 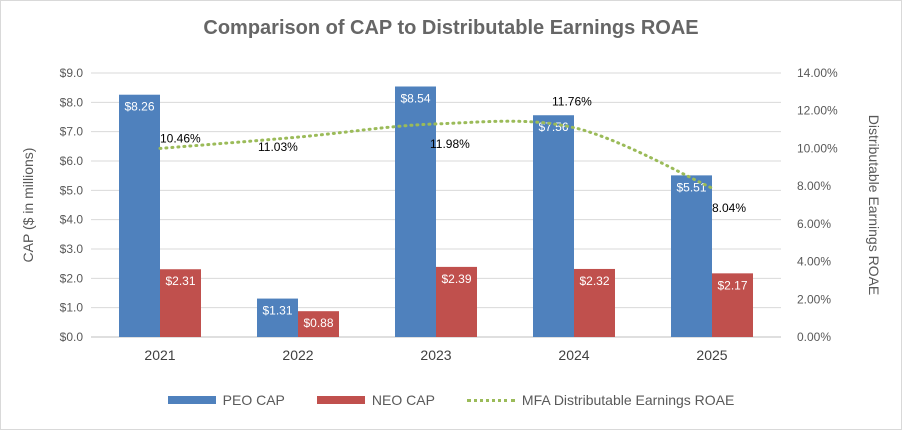 What do you see at coordinates (711, 355) in the screenshot?
I see `x-tick-label: 2025` at bounding box center [711, 355].